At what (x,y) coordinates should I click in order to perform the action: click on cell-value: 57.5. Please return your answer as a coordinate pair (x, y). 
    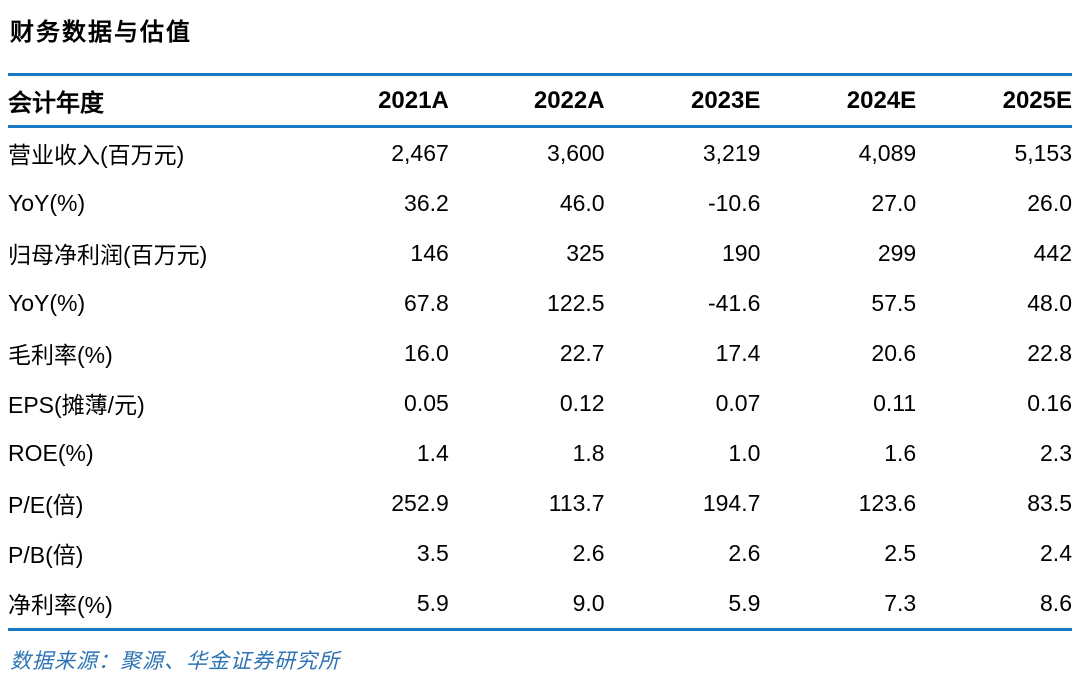
    Looking at the image, I should click on (894, 302).